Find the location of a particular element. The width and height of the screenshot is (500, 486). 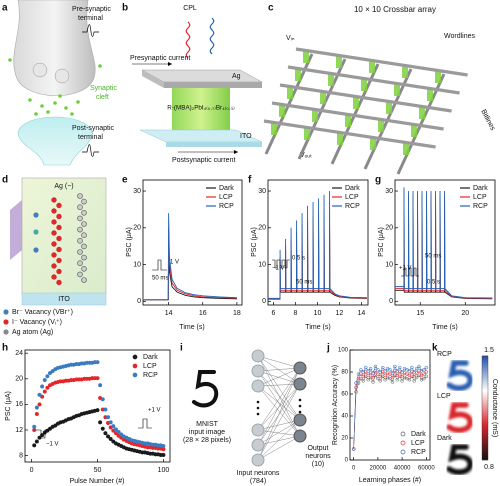

y-axis-label: PSC (μA) is located at coordinates (129, 242).